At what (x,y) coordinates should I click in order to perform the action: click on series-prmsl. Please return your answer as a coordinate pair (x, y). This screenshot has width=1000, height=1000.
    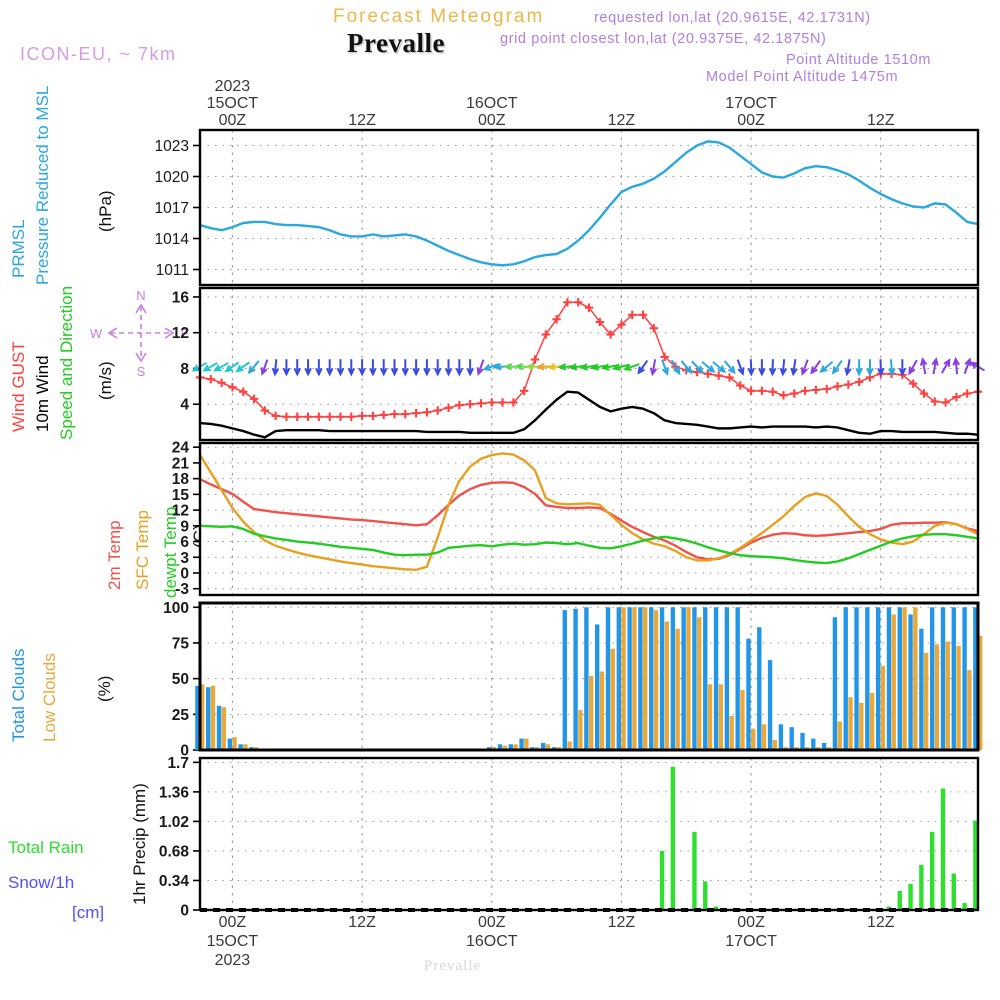
    Looking at the image, I should click on (589, 203).